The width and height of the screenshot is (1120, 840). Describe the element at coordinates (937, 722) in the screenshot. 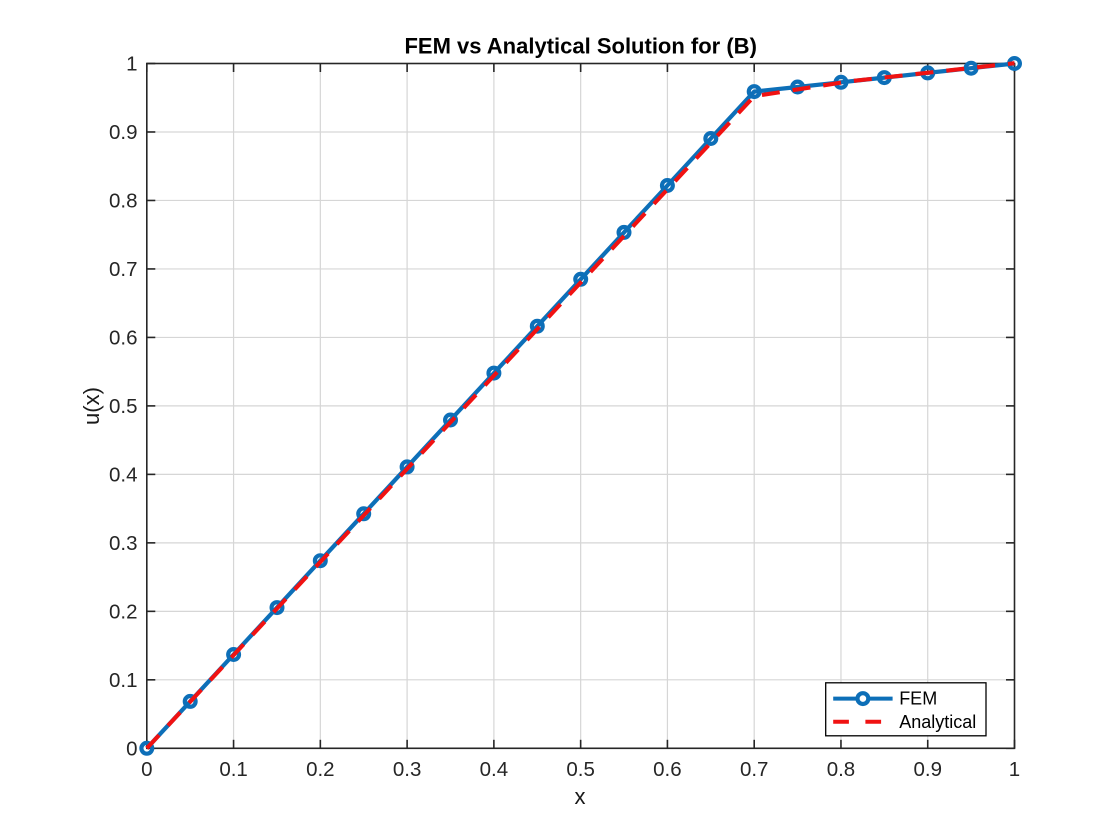

I see `svg-text: Analytical` at that location.